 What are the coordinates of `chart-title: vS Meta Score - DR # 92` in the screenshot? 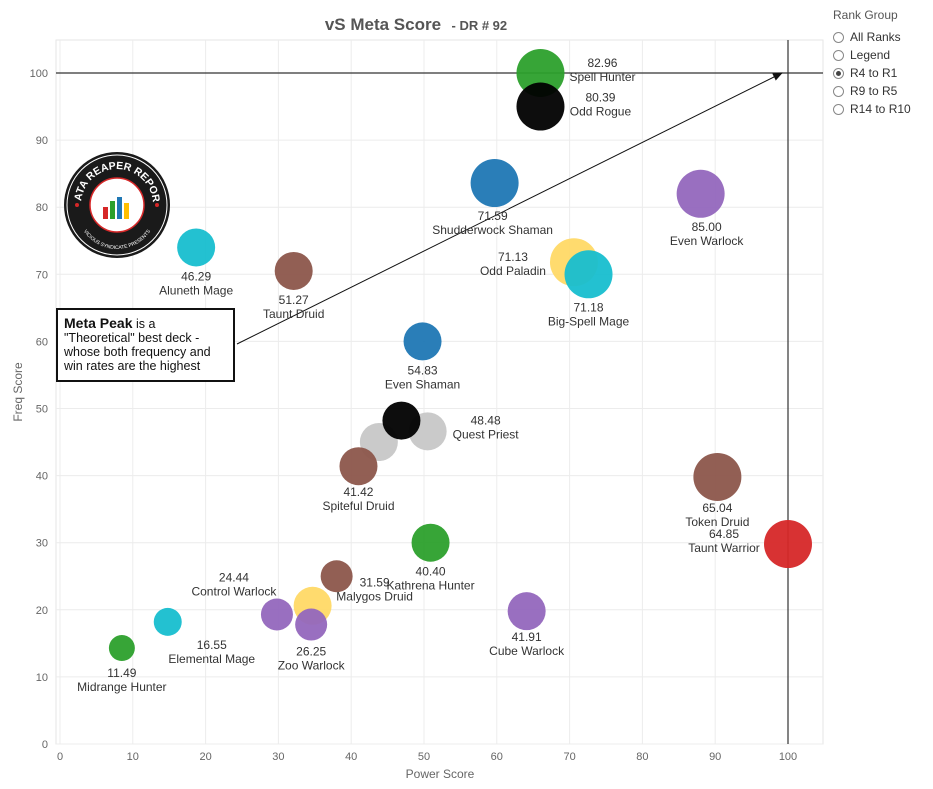 It's located at (416, 24).